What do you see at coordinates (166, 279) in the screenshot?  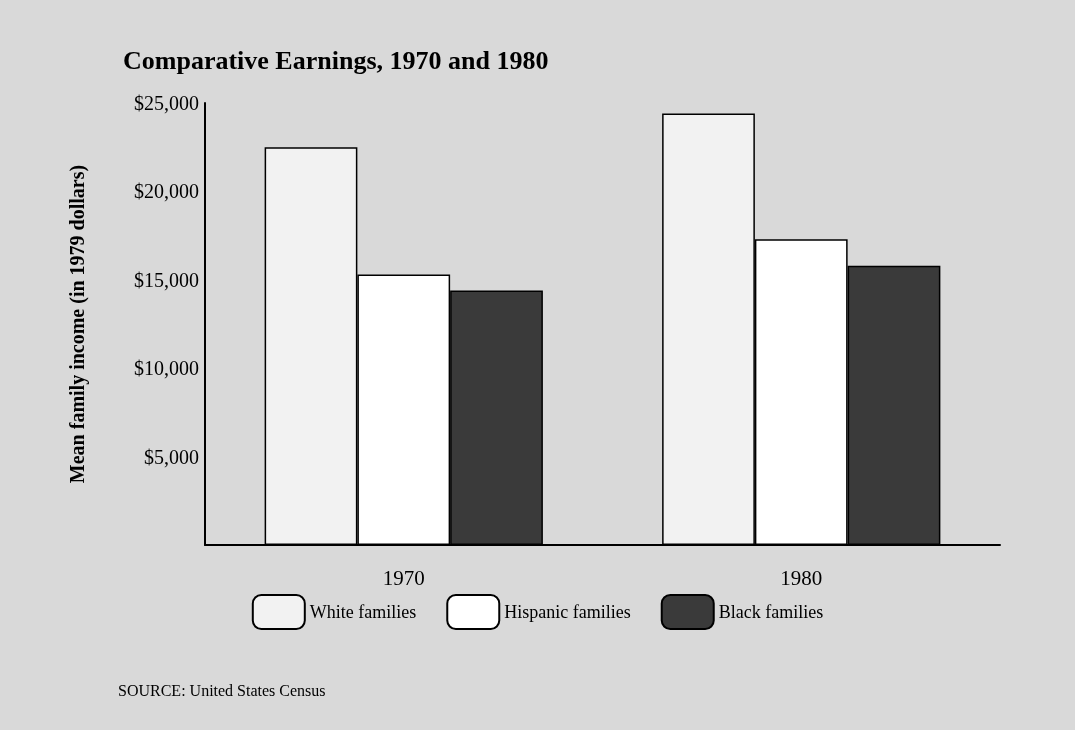 I see `y-tick-label: $15,000` at bounding box center [166, 279].